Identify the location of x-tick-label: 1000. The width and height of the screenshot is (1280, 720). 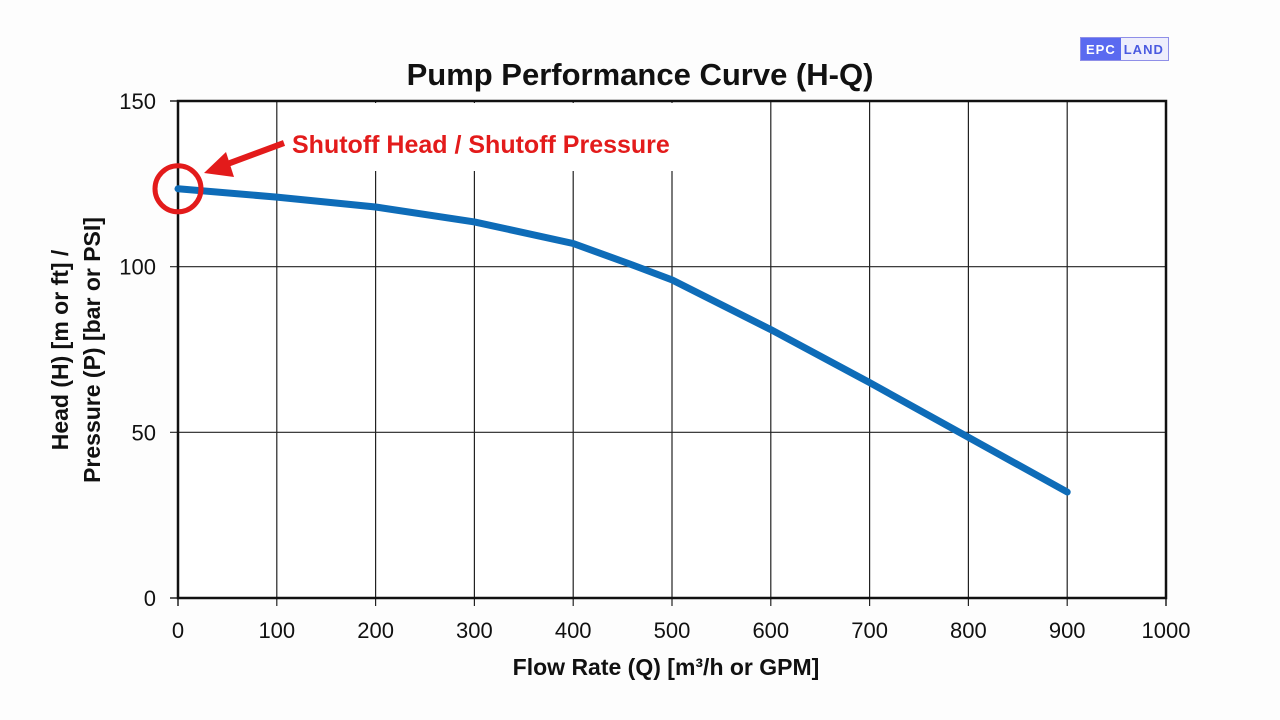
(1166, 630).